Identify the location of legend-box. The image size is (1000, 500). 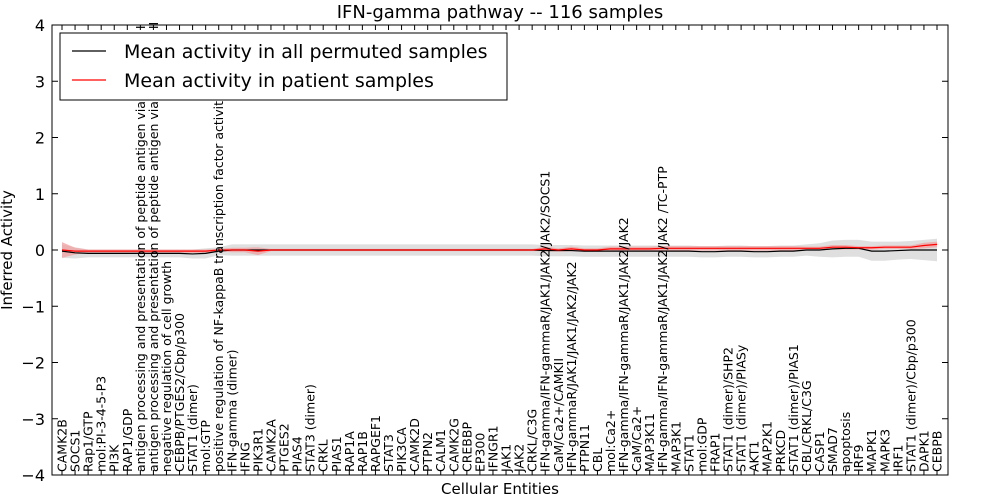
(283, 66).